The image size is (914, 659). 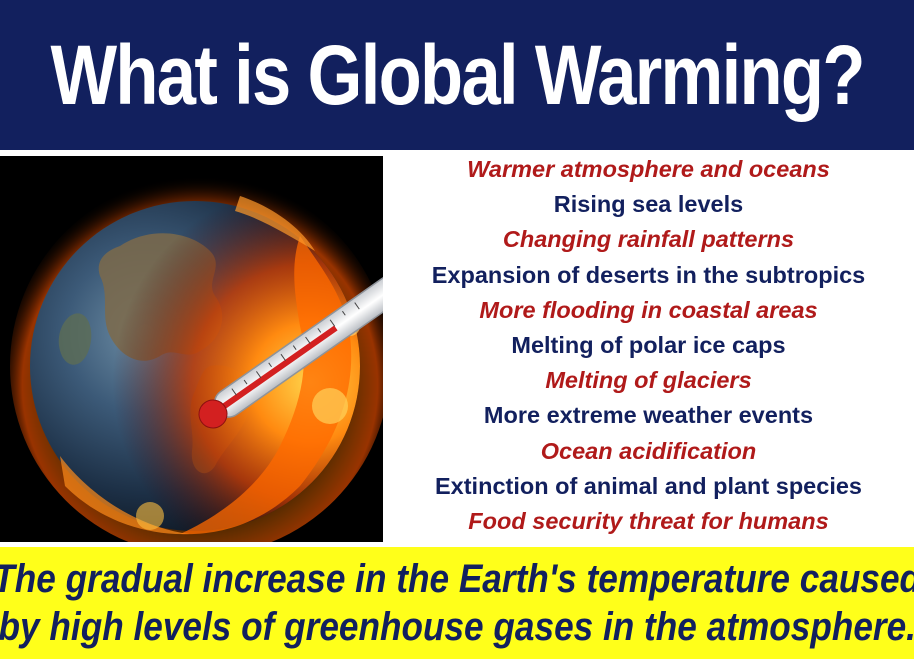 I want to click on list-item: More extreme weather events, so click(x=648, y=415).